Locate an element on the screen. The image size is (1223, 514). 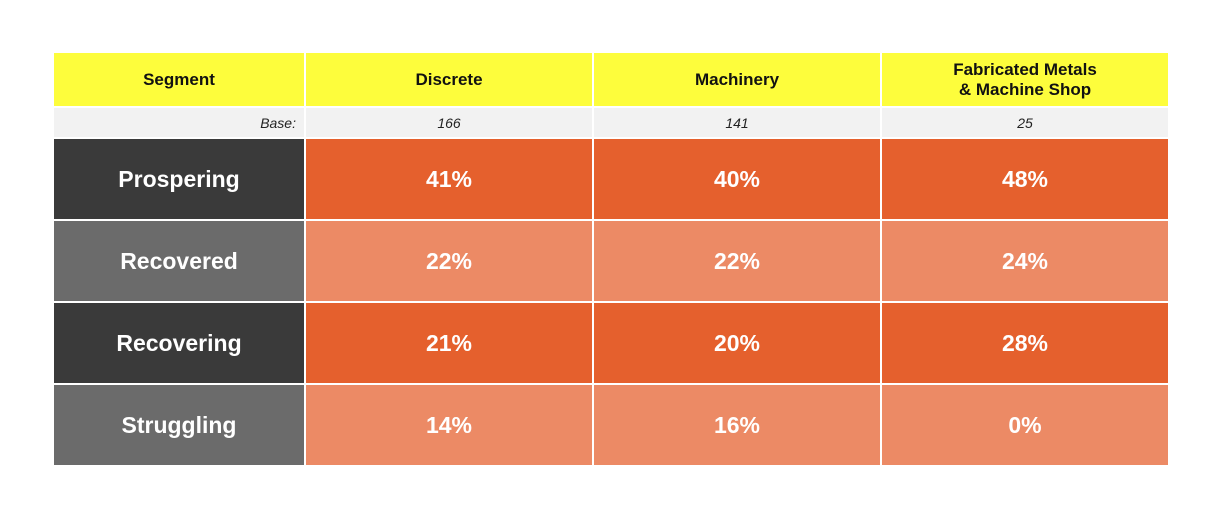
value-prospering-machinery: 40% is located at coordinates (737, 179).